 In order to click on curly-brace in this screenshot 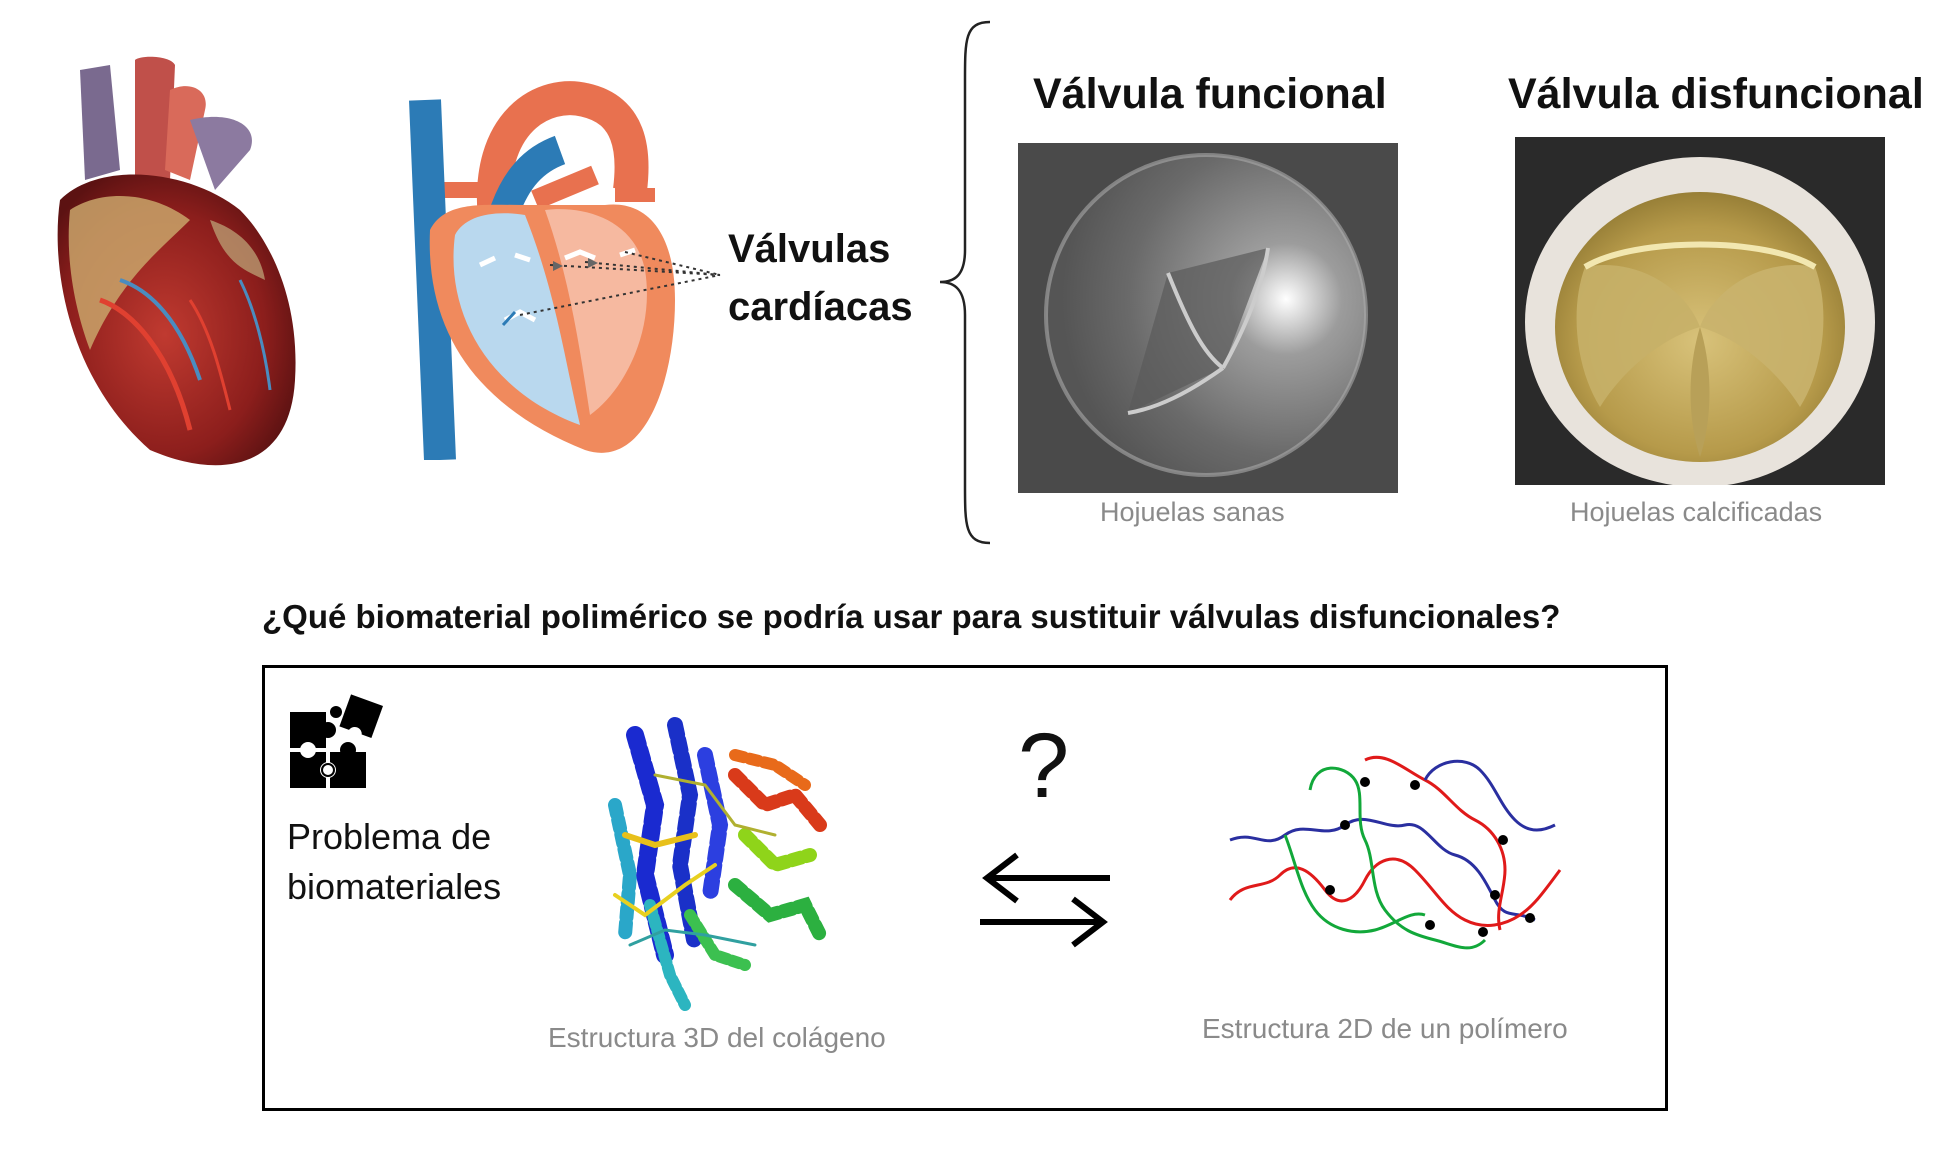, I will do `click(965, 282)`.